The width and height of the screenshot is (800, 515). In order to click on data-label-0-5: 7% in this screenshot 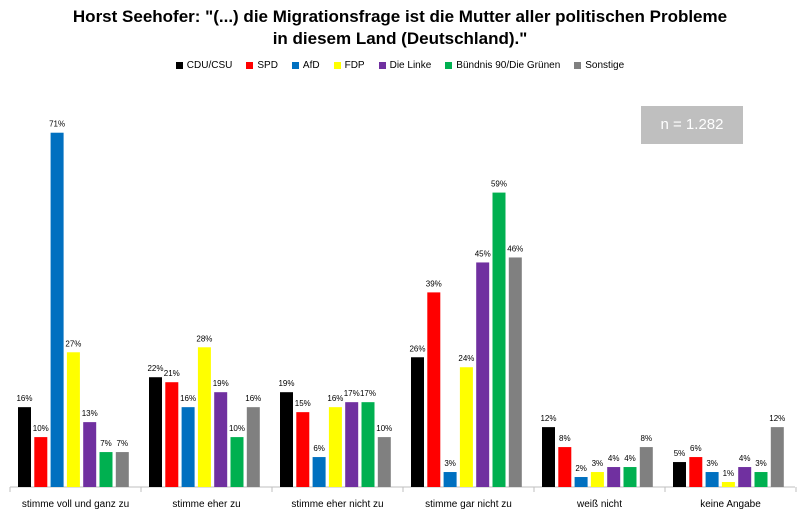, I will do `click(106, 443)`.